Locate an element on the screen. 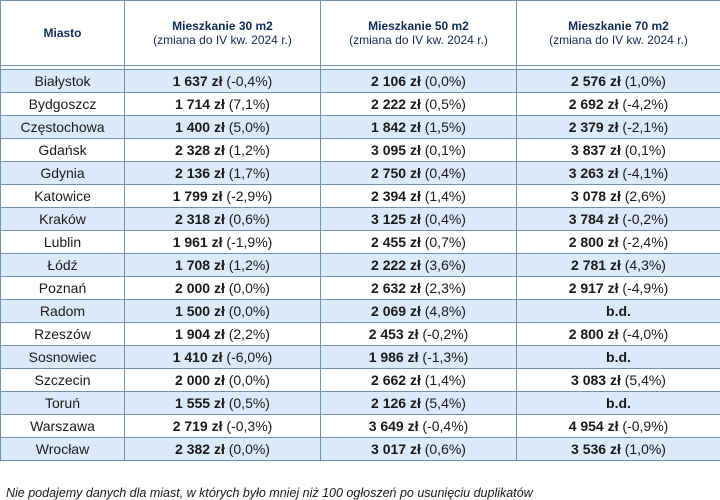 The image size is (720, 500). price-cell-m50: 2 662 zł (1,4%) is located at coordinates (418, 380).